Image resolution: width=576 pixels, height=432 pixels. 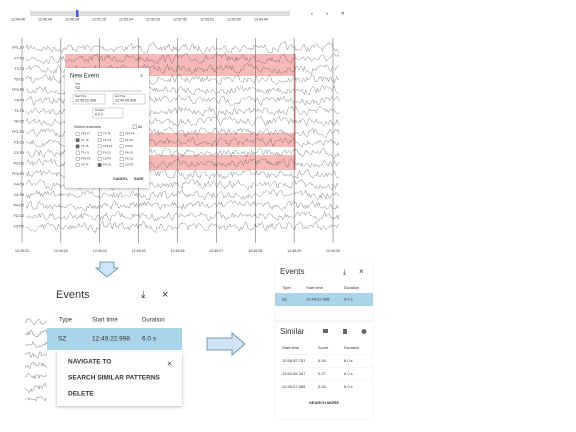 What do you see at coordinates (18, 132) in the screenshot?
I see `channel-label: FP1-F3` at bounding box center [18, 132].